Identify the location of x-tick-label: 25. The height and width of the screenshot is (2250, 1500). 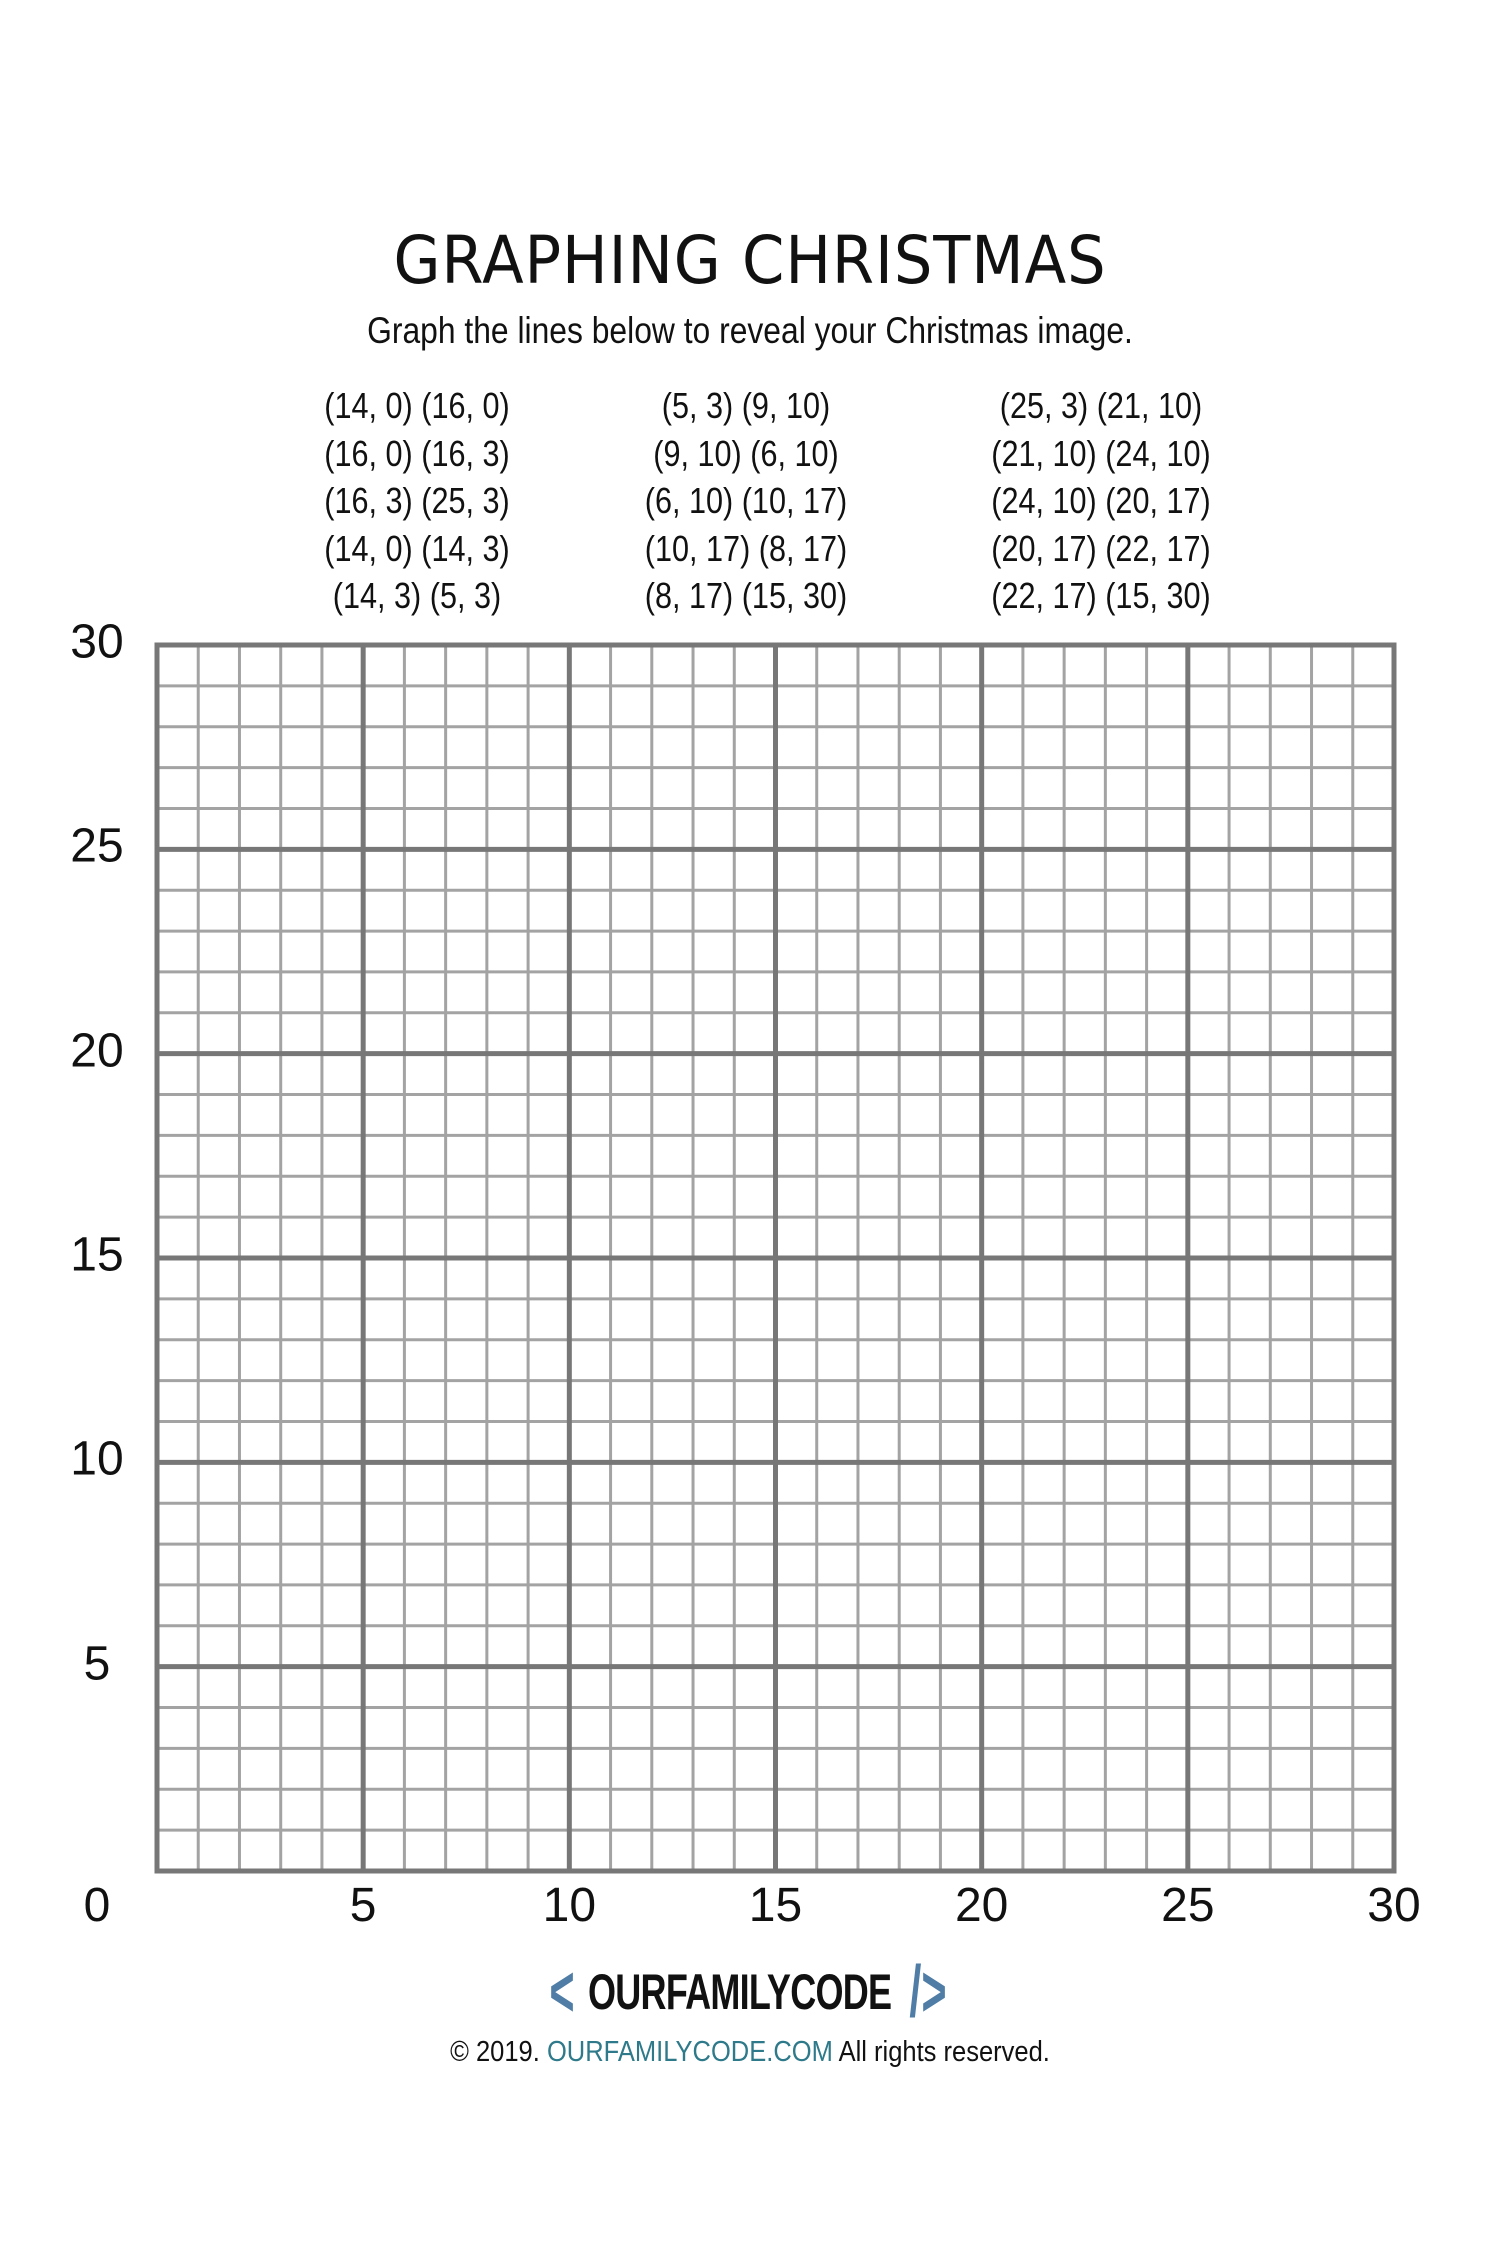
(1188, 1905).